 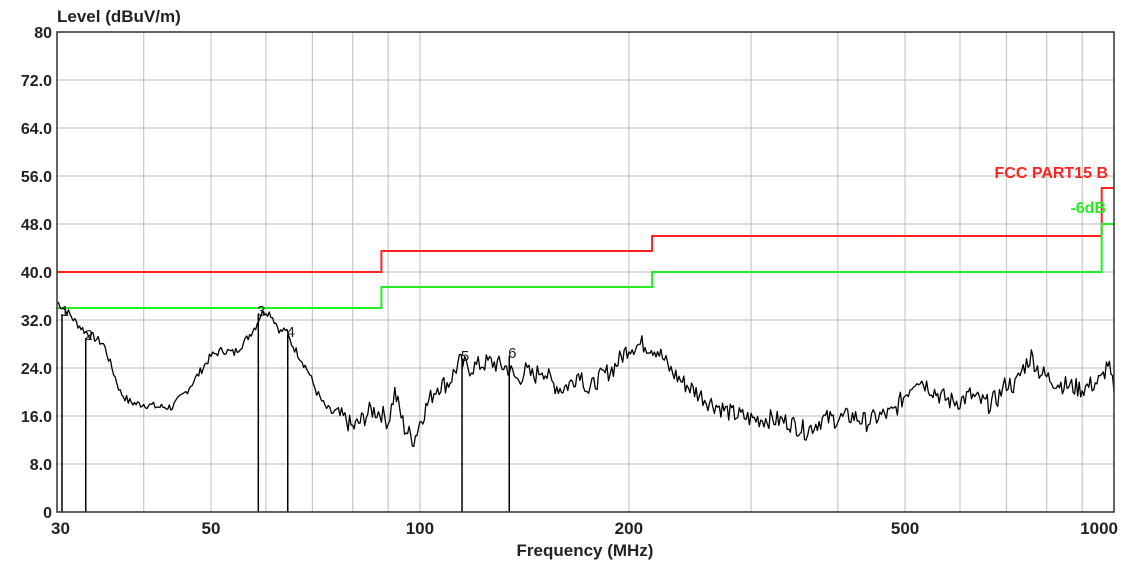 What do you see at coordinates (60, 528) in the screenshot?
I see `x-tick-label: 30` at bounding box center [60, 528].